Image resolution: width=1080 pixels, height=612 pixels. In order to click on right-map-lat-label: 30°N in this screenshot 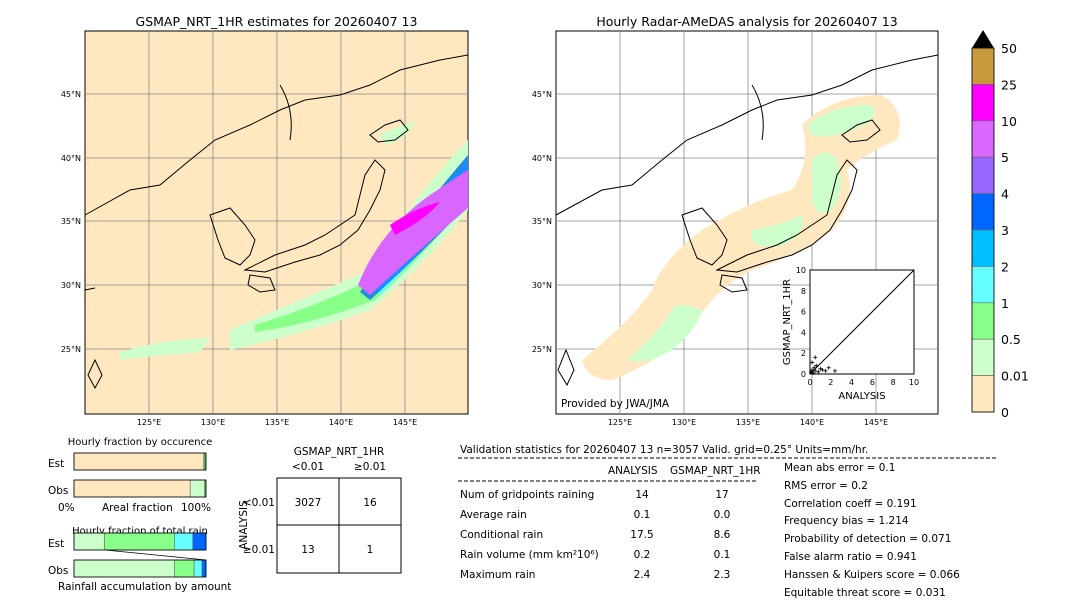, I will do `click(542, 285)`.